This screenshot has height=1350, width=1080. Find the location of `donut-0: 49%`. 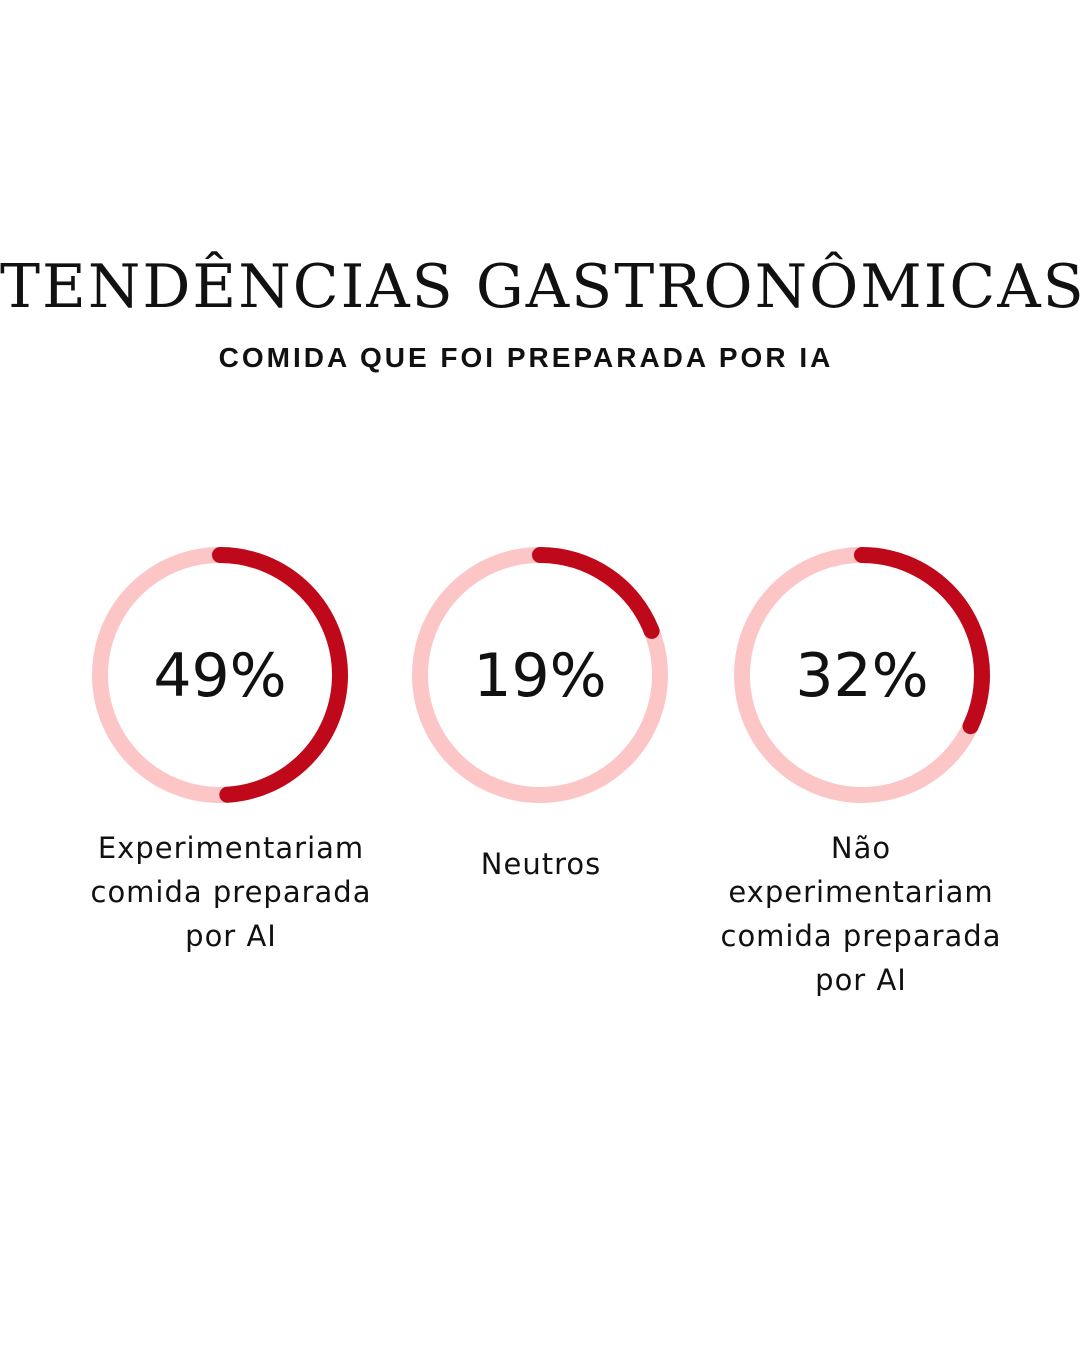

donut-0: 49% is located at coordinates (220, 675).